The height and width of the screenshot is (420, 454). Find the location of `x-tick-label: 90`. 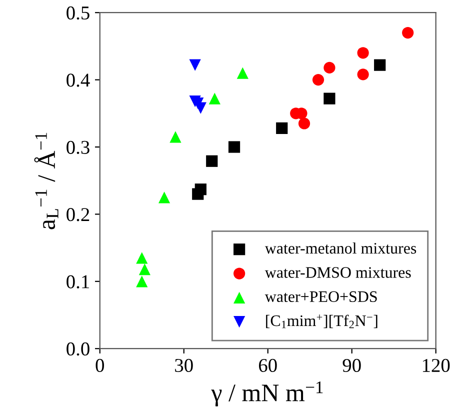

x-tick-label: 90 is located at coordinates (351, 365).